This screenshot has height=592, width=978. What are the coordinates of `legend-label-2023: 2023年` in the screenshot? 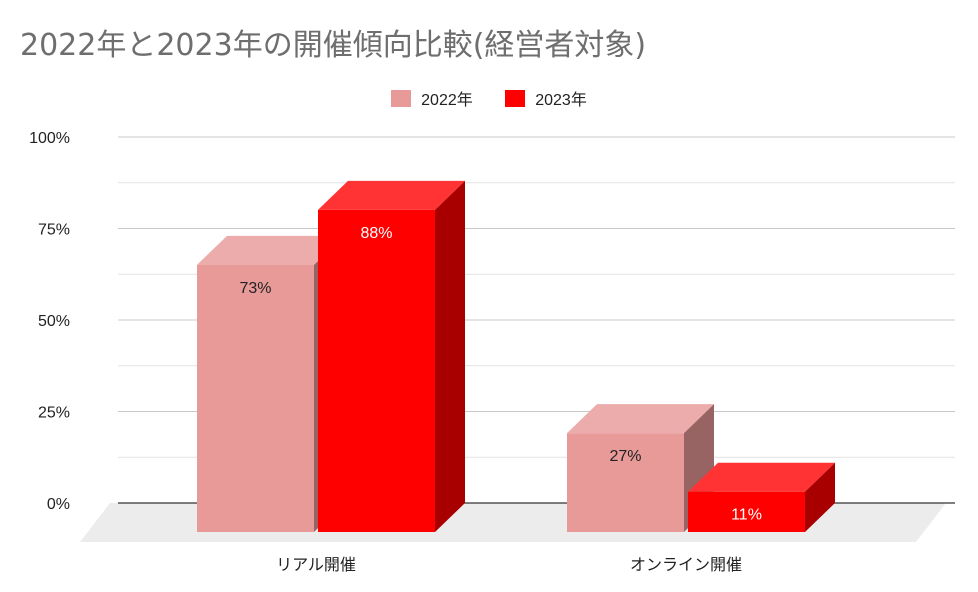 It's located at (561, 100).